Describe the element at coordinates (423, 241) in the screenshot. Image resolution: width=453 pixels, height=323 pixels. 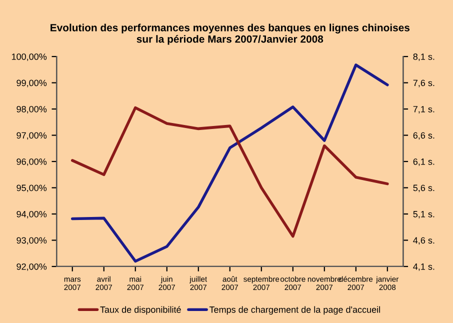
I see `y2-tick-label: 4,6 s.` at that location.